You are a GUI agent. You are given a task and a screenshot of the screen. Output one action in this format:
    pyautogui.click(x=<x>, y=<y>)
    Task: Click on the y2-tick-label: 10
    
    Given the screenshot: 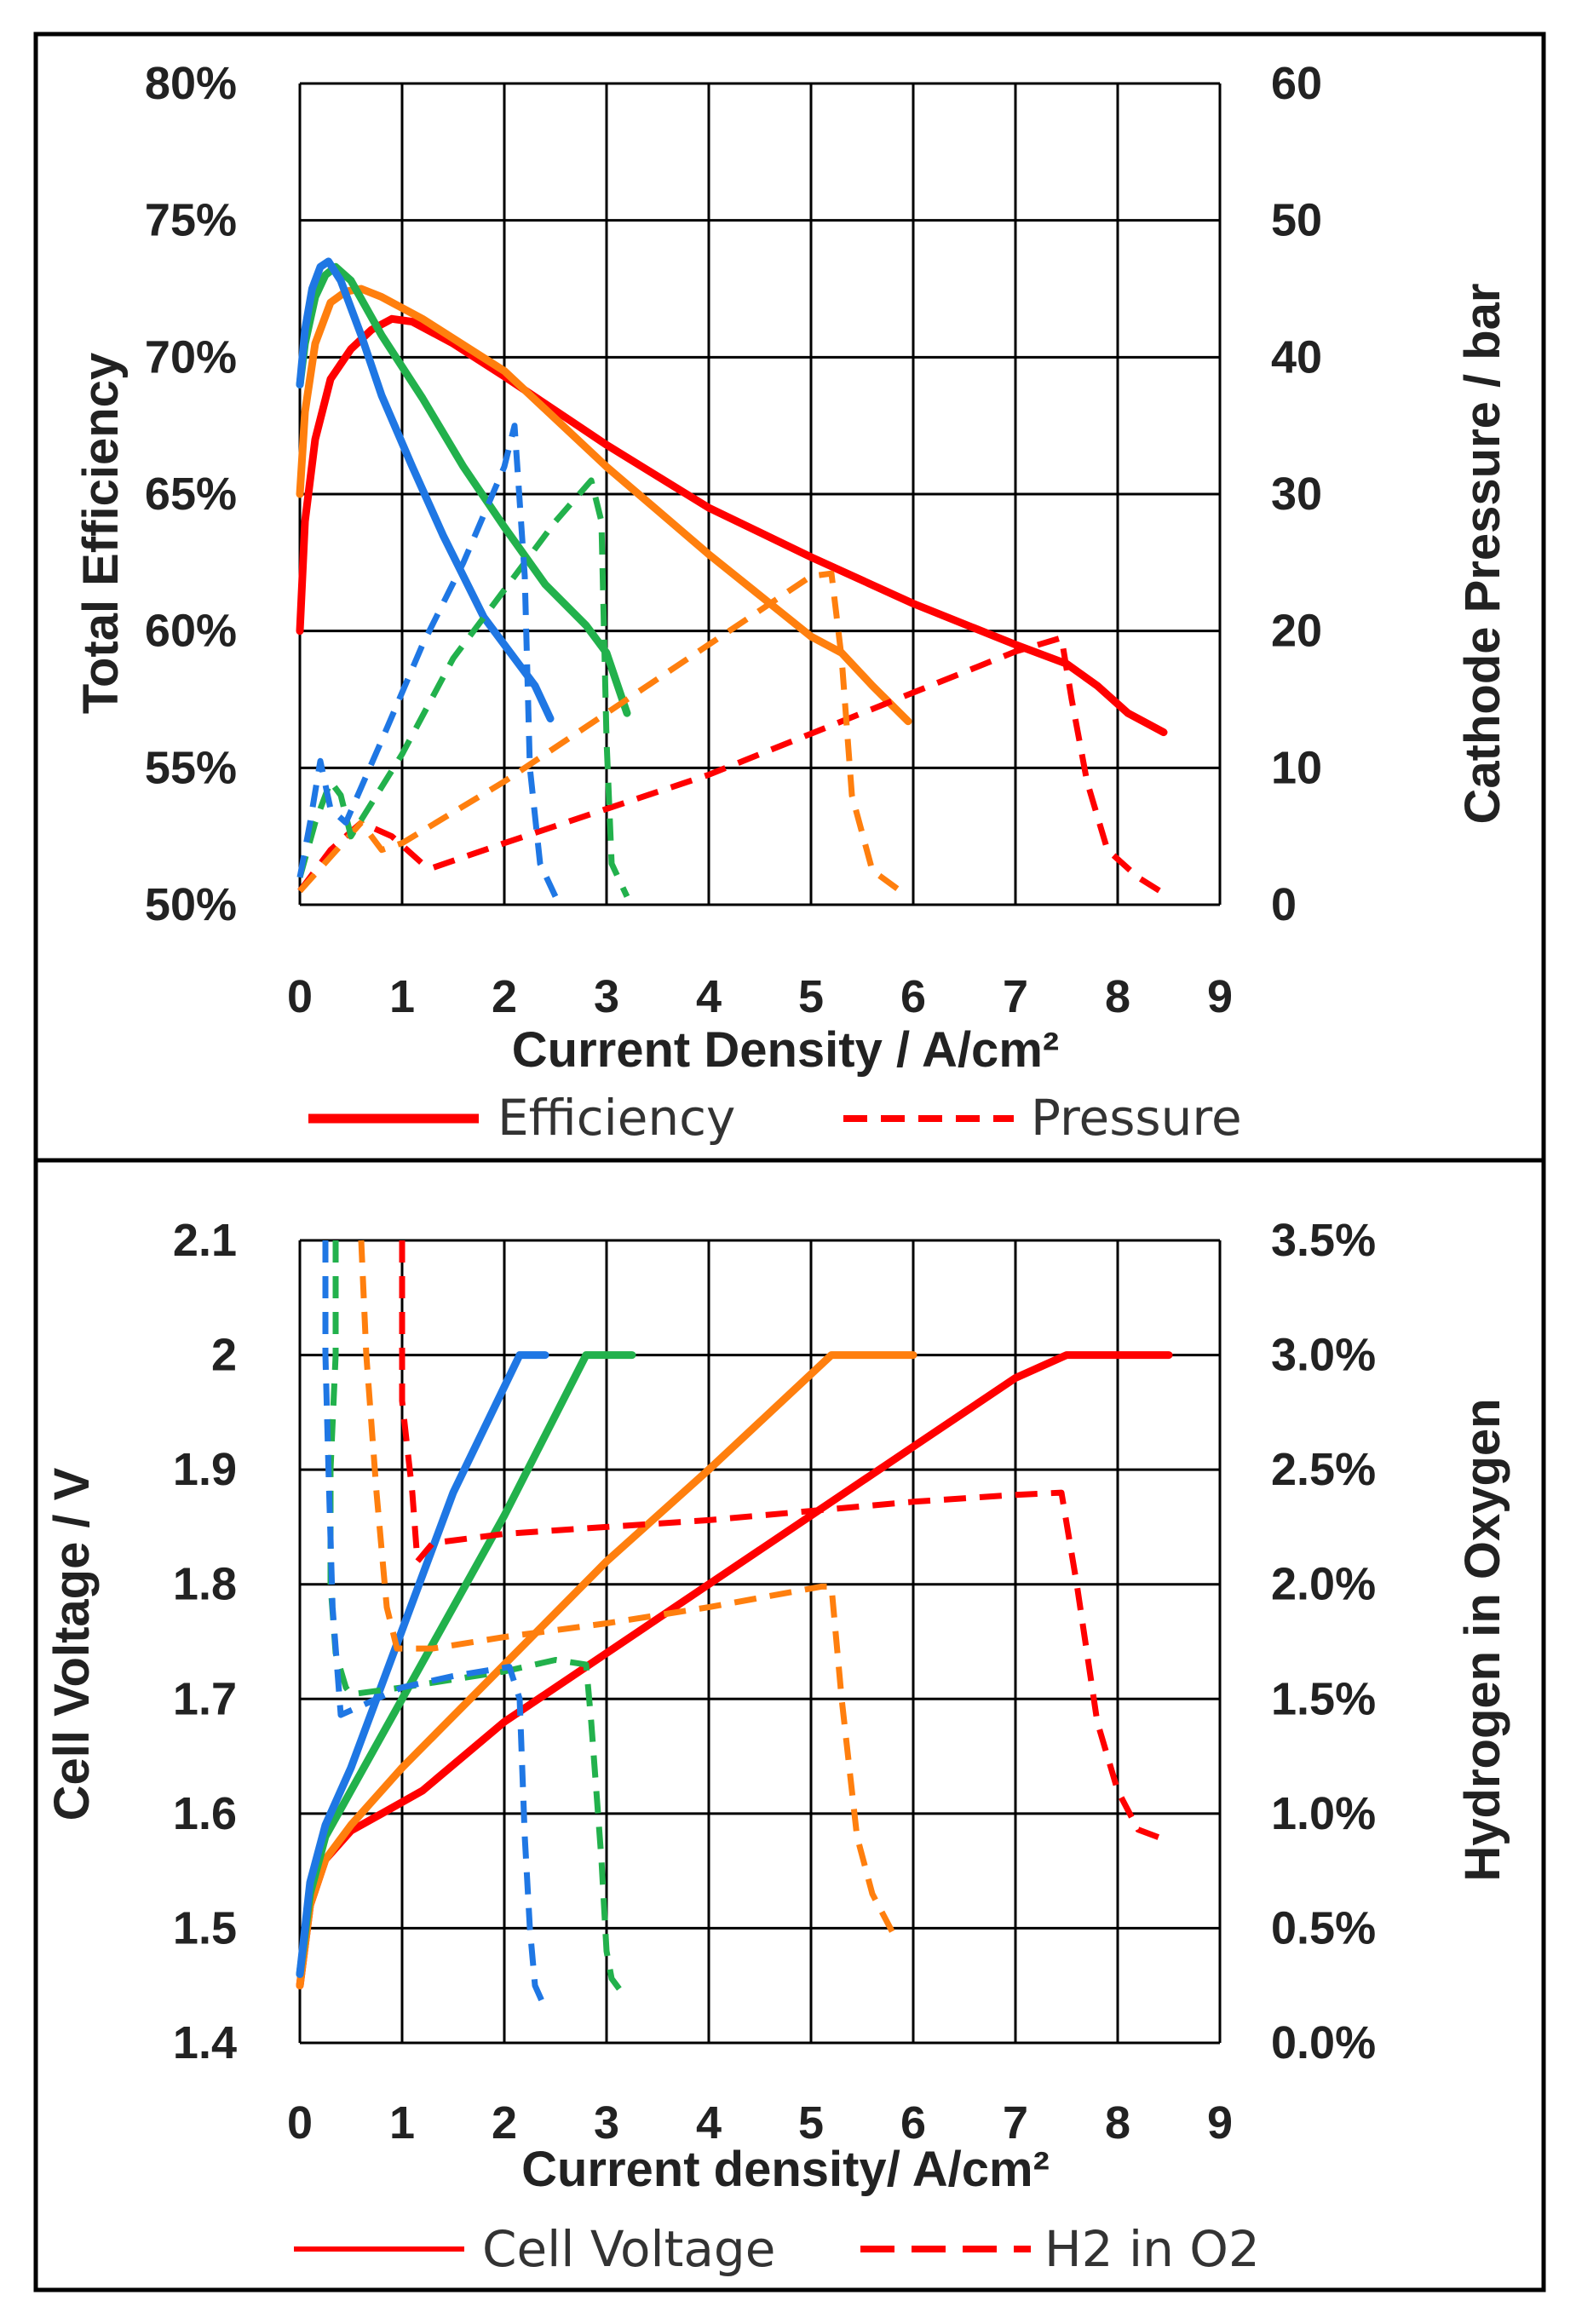 What is the action you would take?
    pyautogui.click(x=1296, y=767)
    